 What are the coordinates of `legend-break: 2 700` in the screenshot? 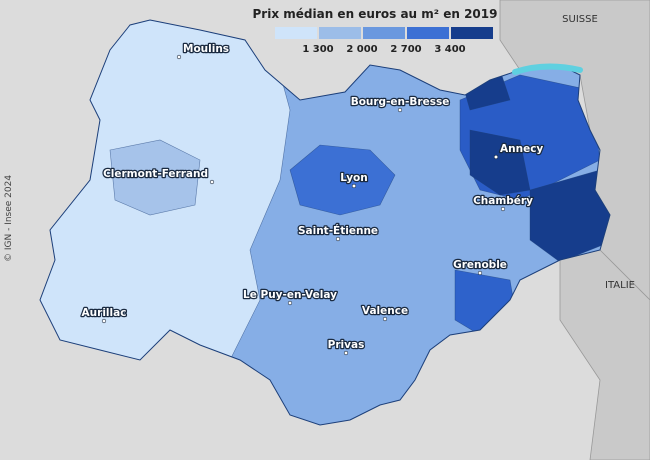 It's located at (405, 49).